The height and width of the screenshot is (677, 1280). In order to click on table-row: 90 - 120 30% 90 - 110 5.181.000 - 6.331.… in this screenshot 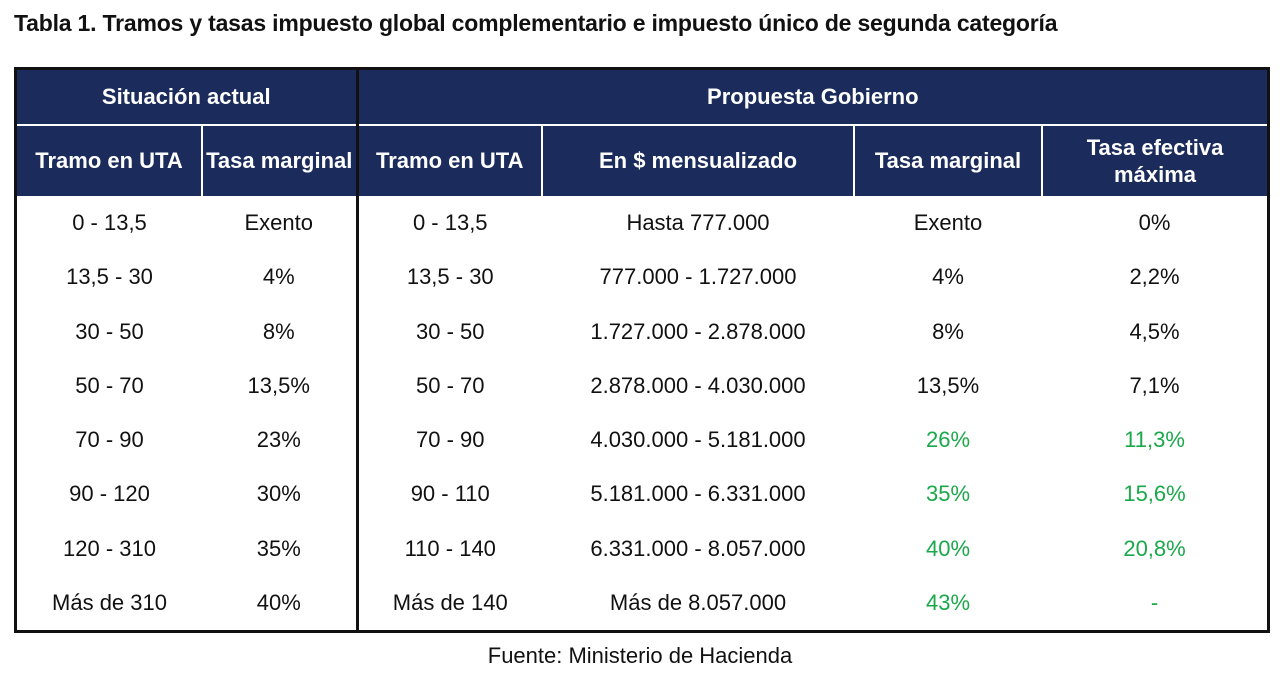, I will do `click(642, 494)`.